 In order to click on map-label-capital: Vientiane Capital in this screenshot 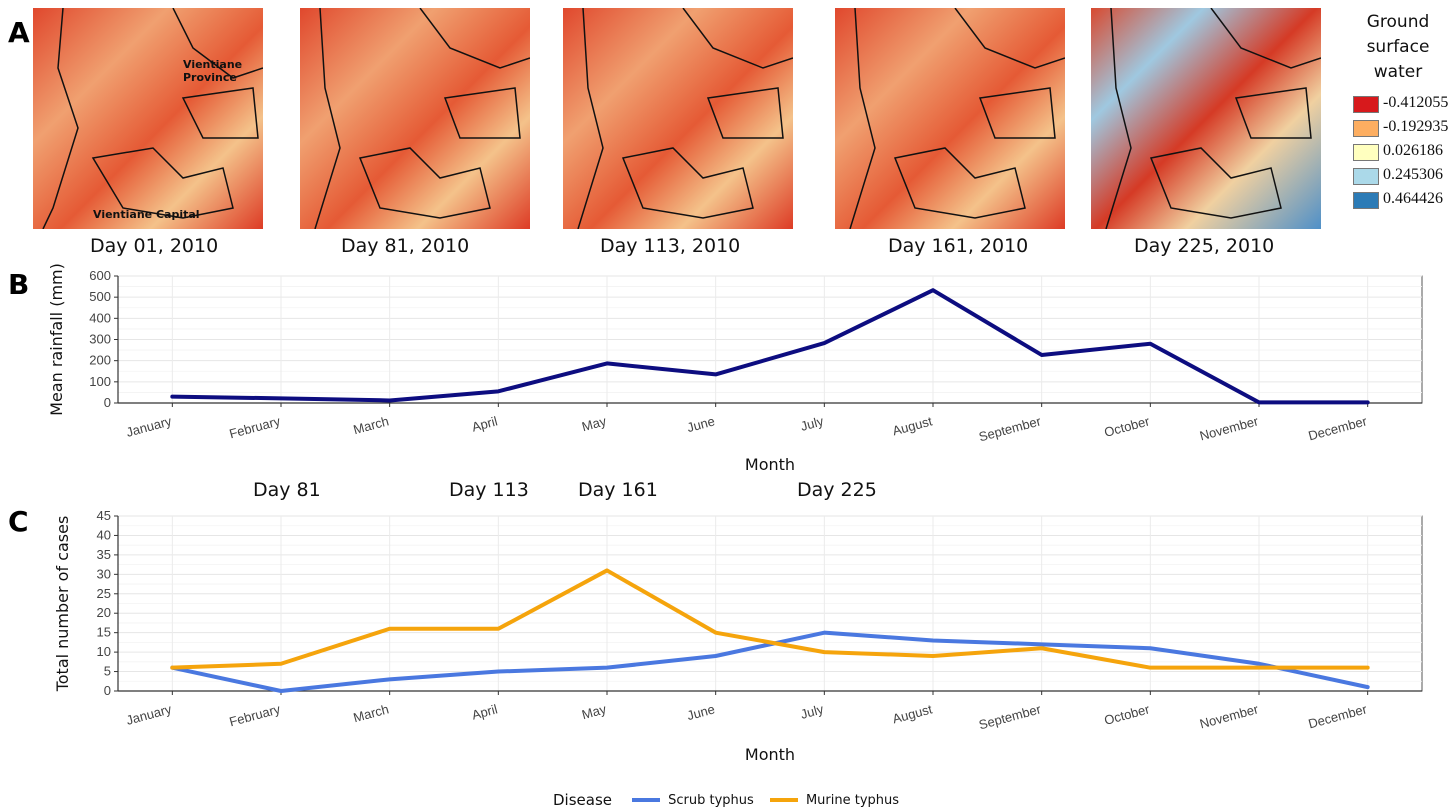, I will do `click(146, 214)`.